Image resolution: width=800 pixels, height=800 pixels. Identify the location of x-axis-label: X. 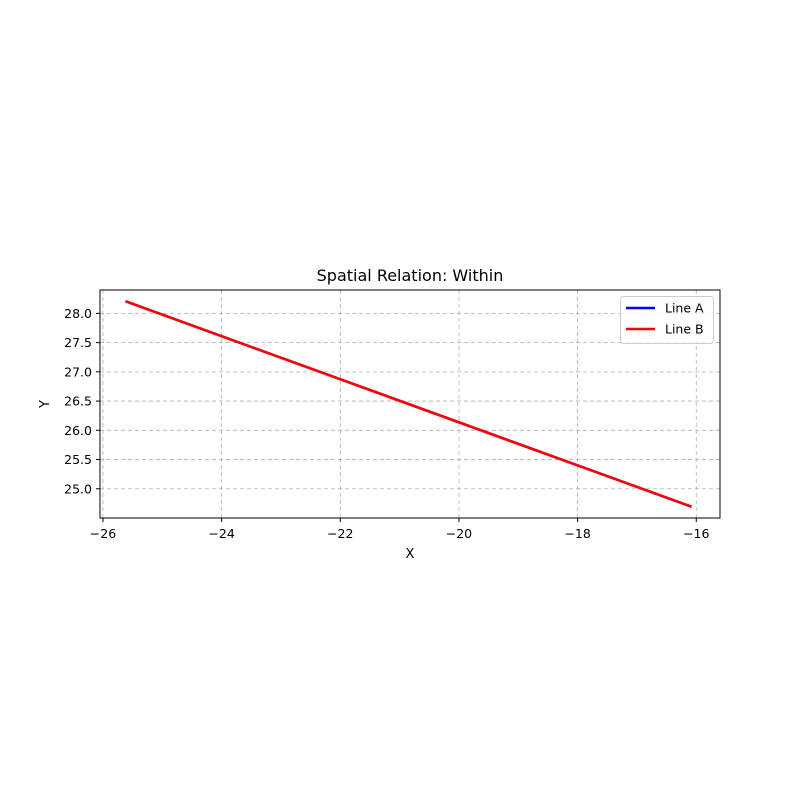
(410, 554).